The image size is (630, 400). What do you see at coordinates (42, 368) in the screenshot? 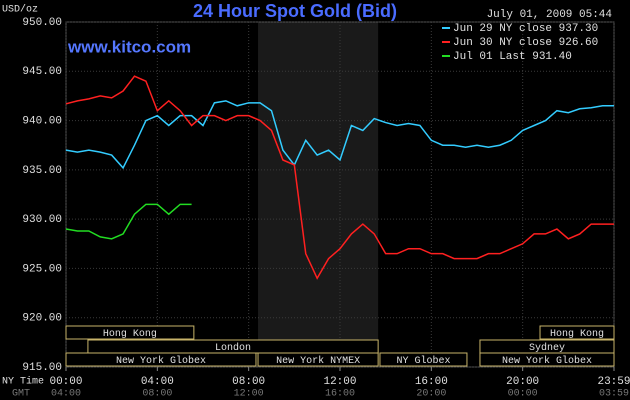
I see `y-tick-label: 915.00` at bounding box center [42, 368].